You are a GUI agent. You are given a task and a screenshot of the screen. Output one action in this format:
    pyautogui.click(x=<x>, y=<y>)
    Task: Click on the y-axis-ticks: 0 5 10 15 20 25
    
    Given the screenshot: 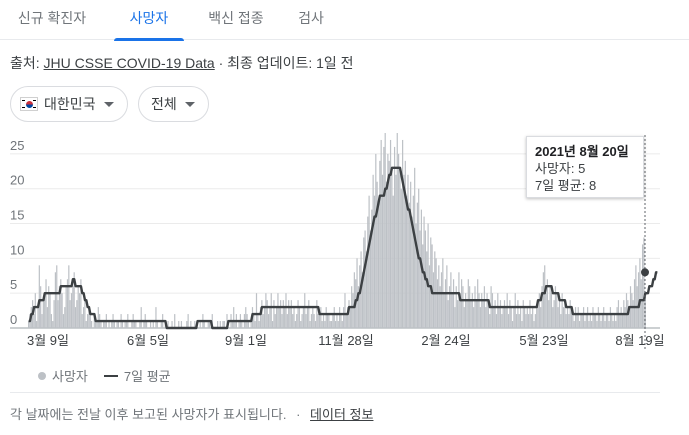 What is the action you would take?
    pyautogui.click(x=17, y=232)
    